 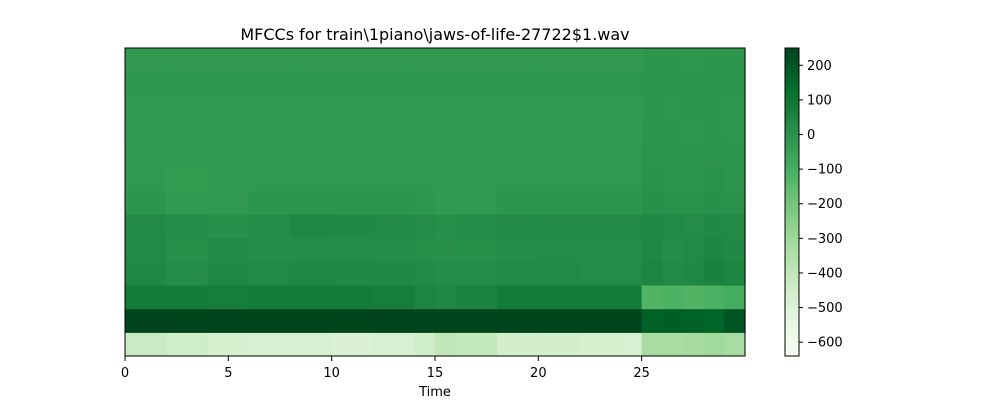 What do you see at coordinates (331, 373) in the screenshot?
I see `x-tick-label: 10` at bounding box center [331, 373].